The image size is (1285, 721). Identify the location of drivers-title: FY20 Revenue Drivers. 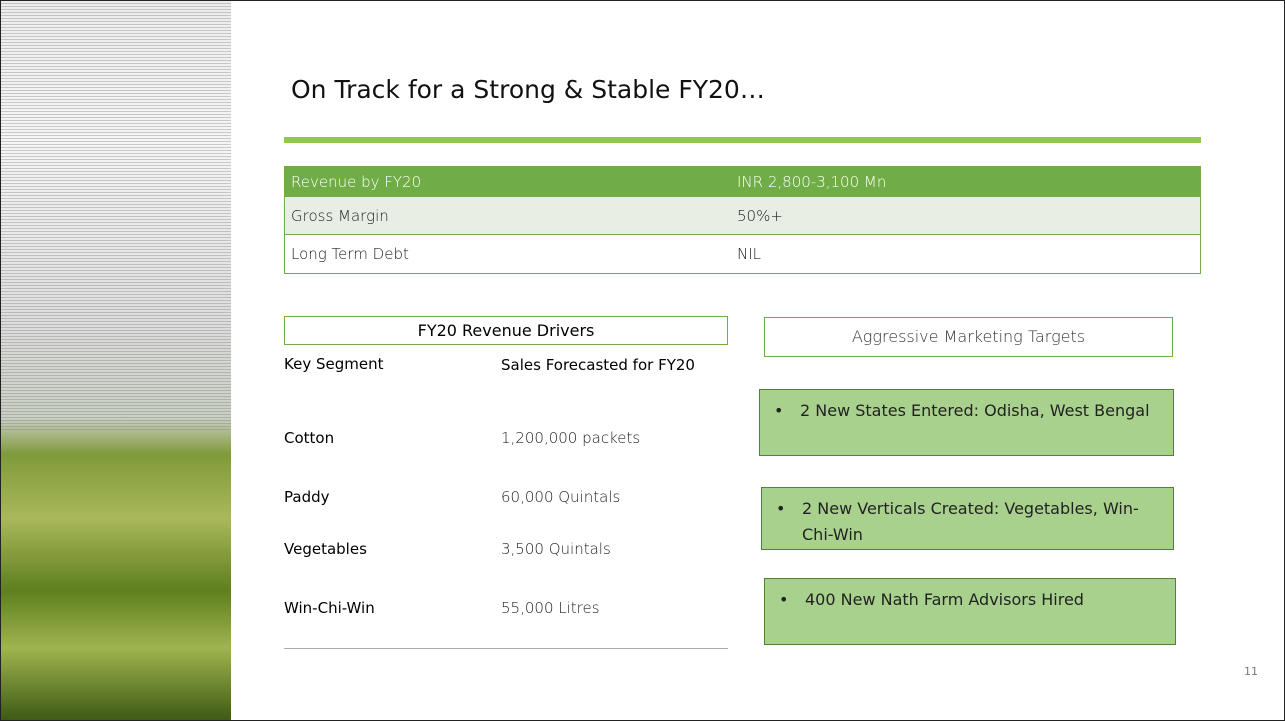
(506, 330).